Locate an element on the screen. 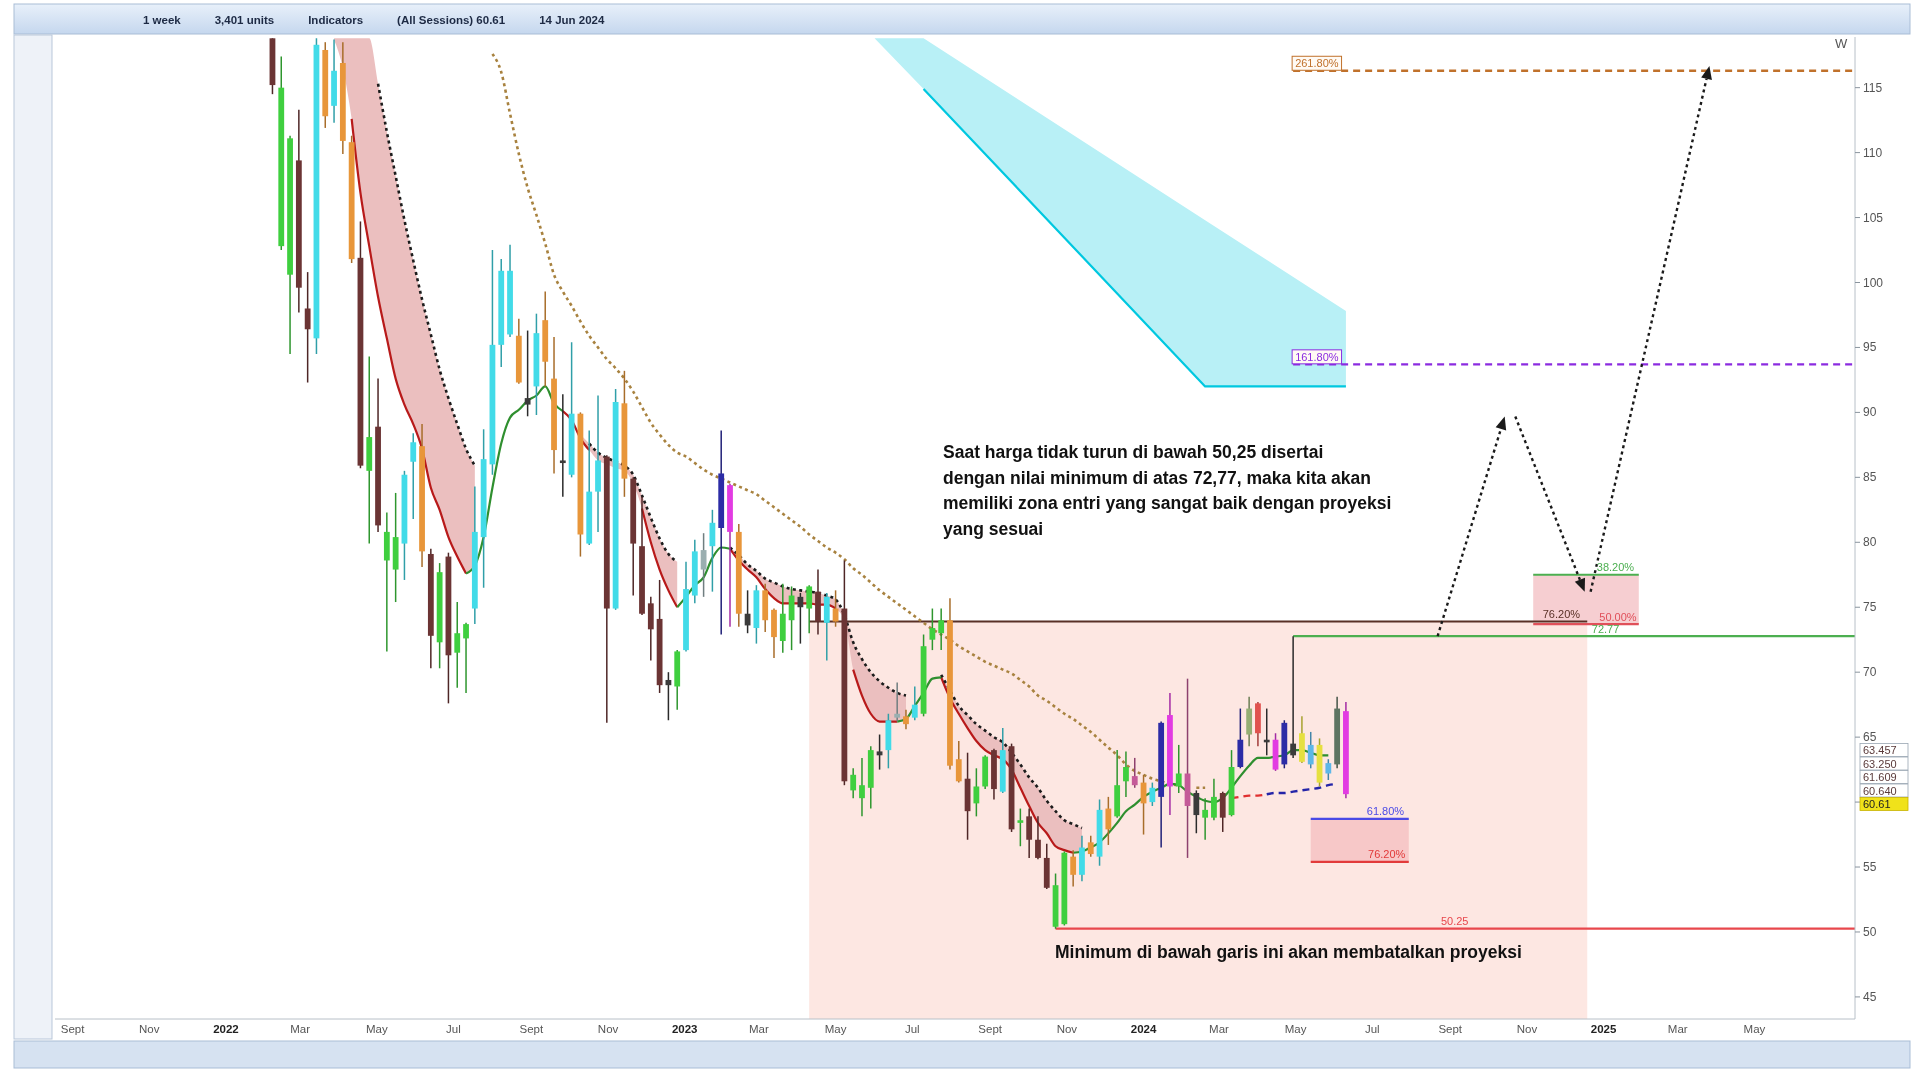 The height and width of the screenshot is (1080, 1920). y-tick-label: 85 is located at coordinates (1870, 477).